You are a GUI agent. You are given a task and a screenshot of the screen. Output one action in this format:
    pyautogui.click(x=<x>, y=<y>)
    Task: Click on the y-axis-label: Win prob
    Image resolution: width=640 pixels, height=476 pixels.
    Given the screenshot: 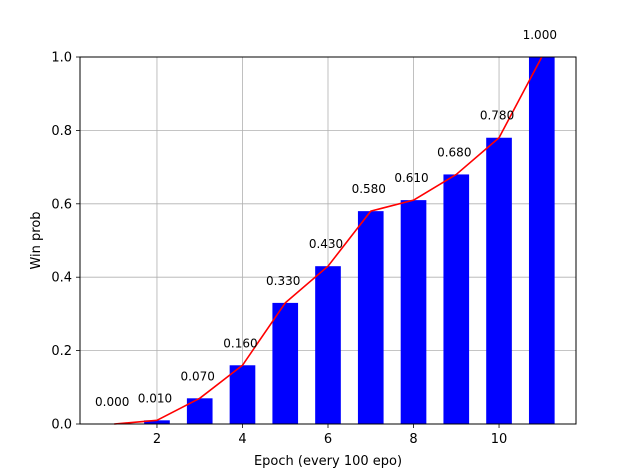 What is the action you would take?
    pyautogui.click(x=36, y=240)
    